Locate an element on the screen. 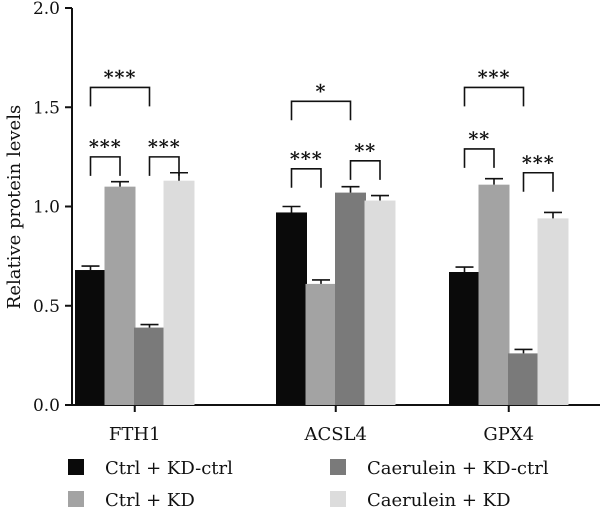  y-tick-label: 1.5 is located at coordinates (46, 108).